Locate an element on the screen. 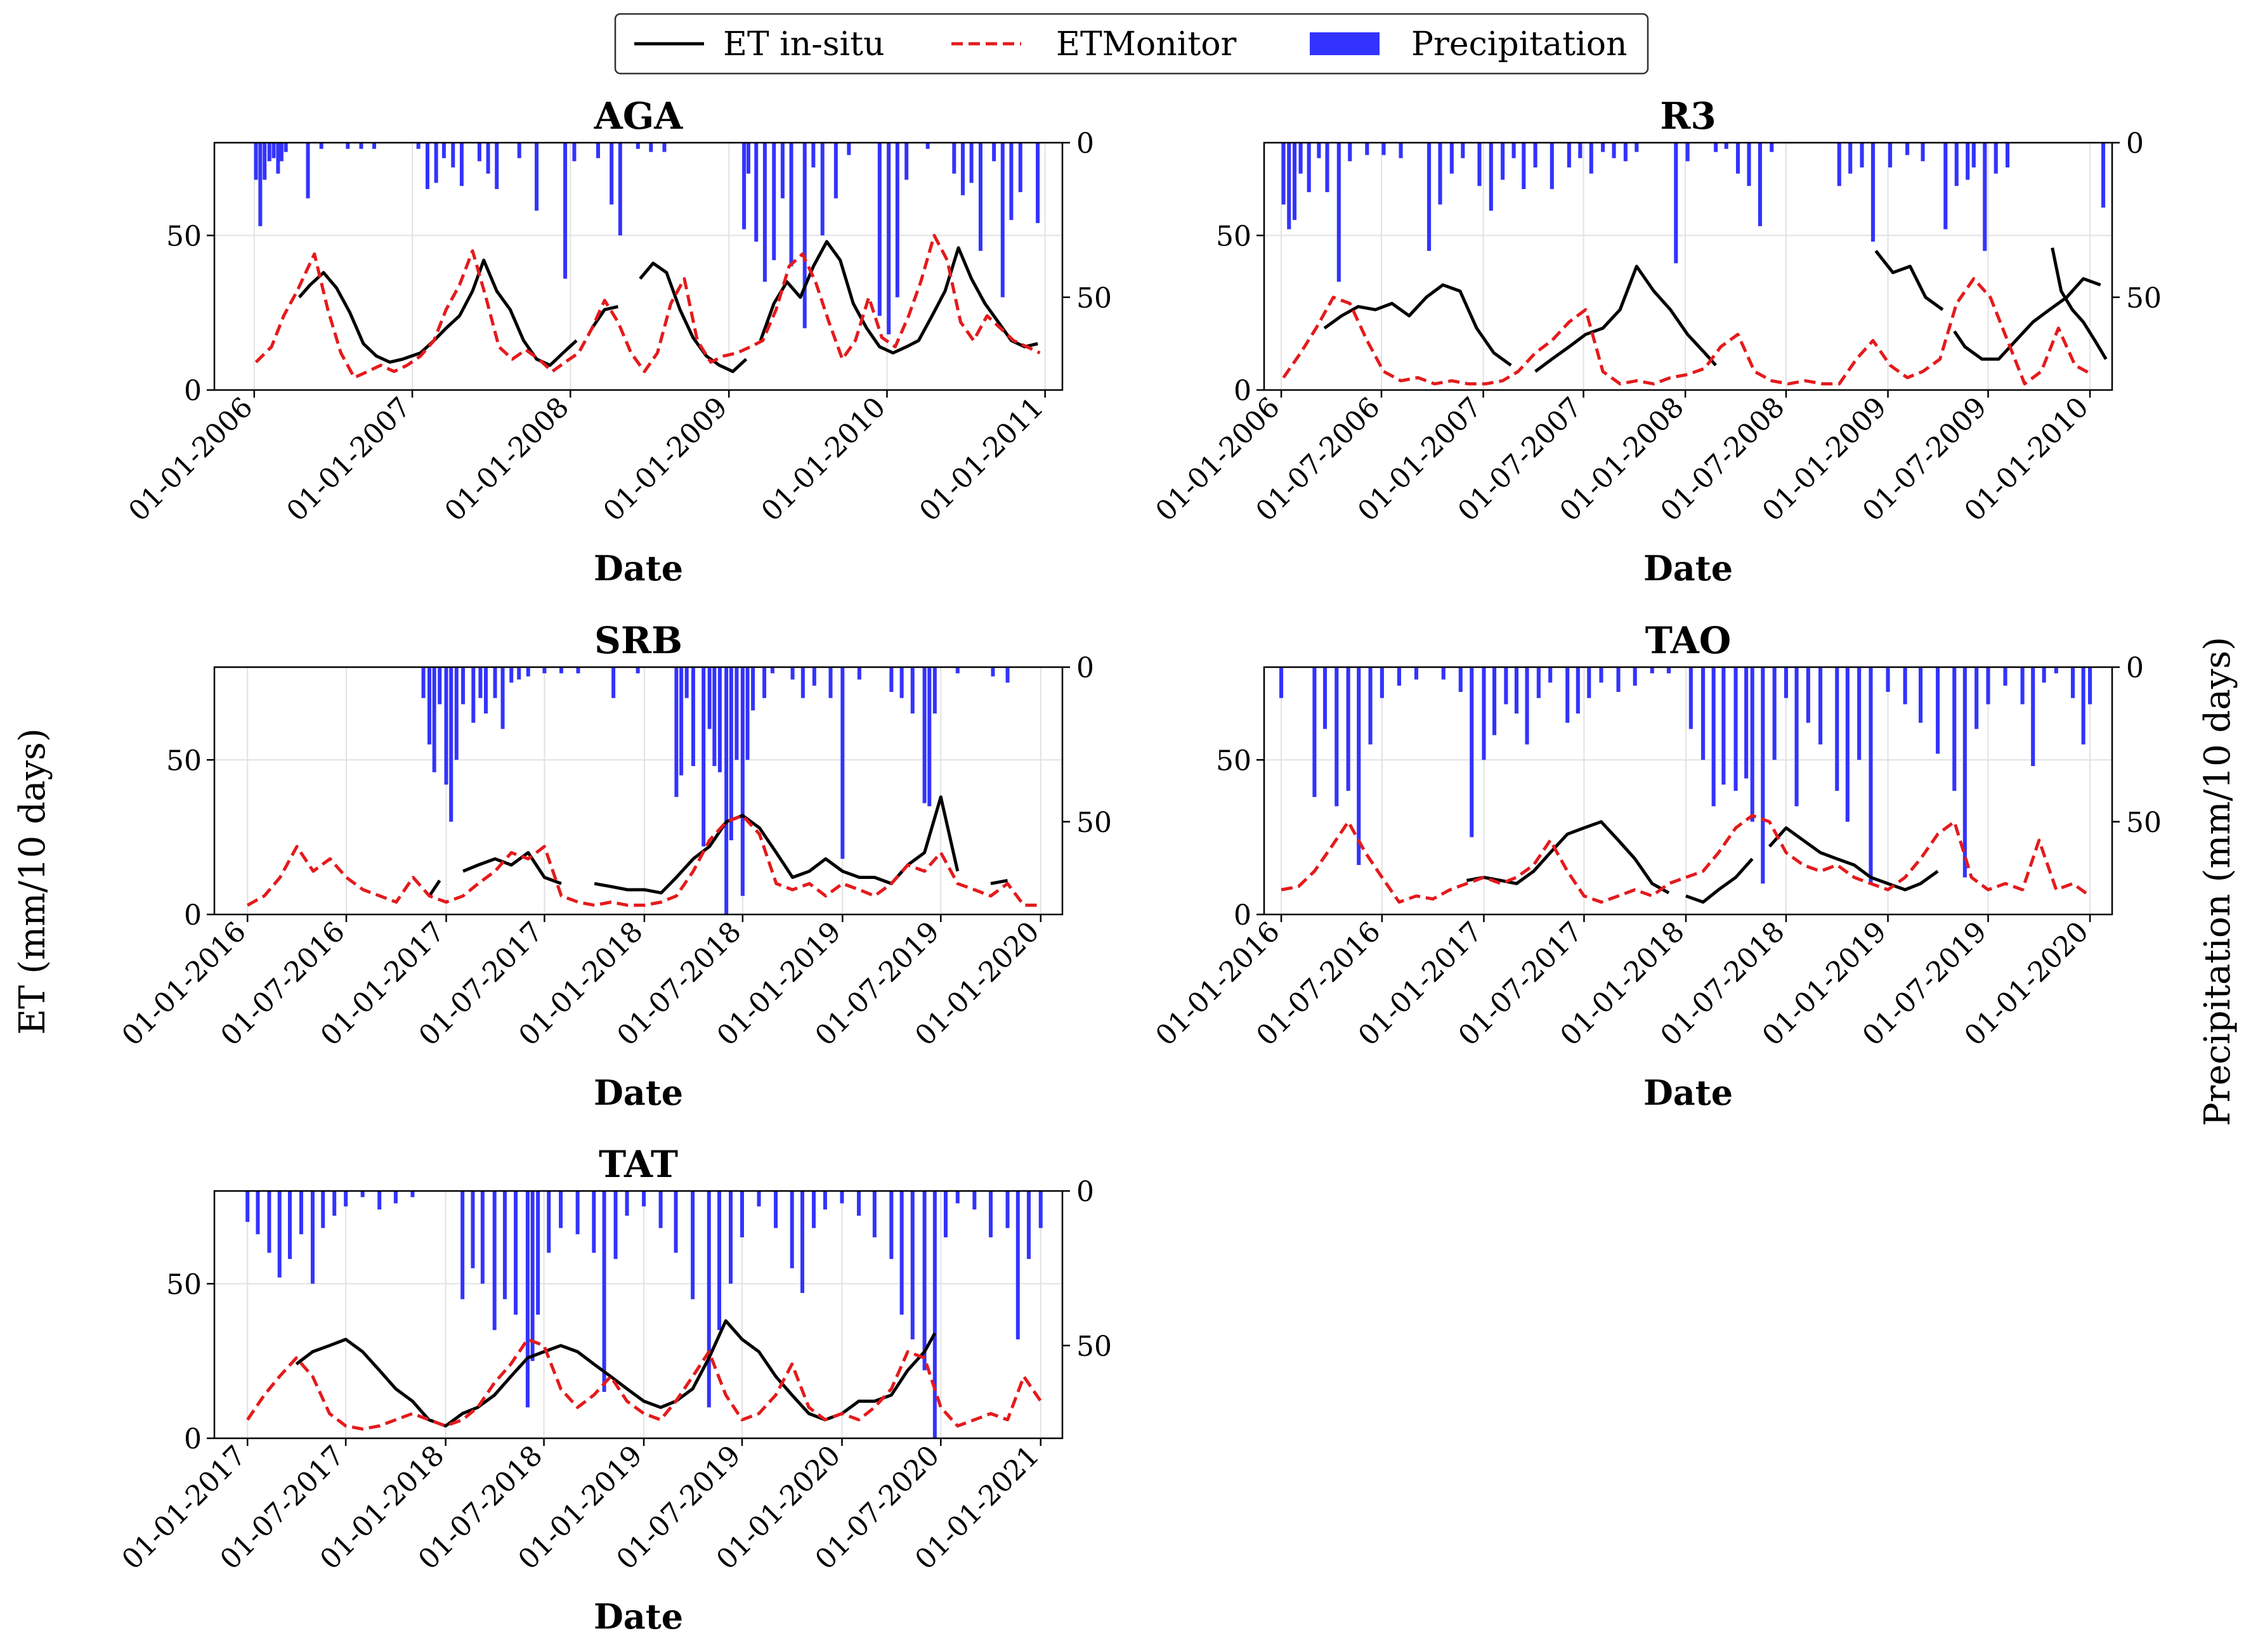 This screenshot has width=2258, height=1652. x-tick-label: 01-01-2006 is located at coordinates (190, 459).